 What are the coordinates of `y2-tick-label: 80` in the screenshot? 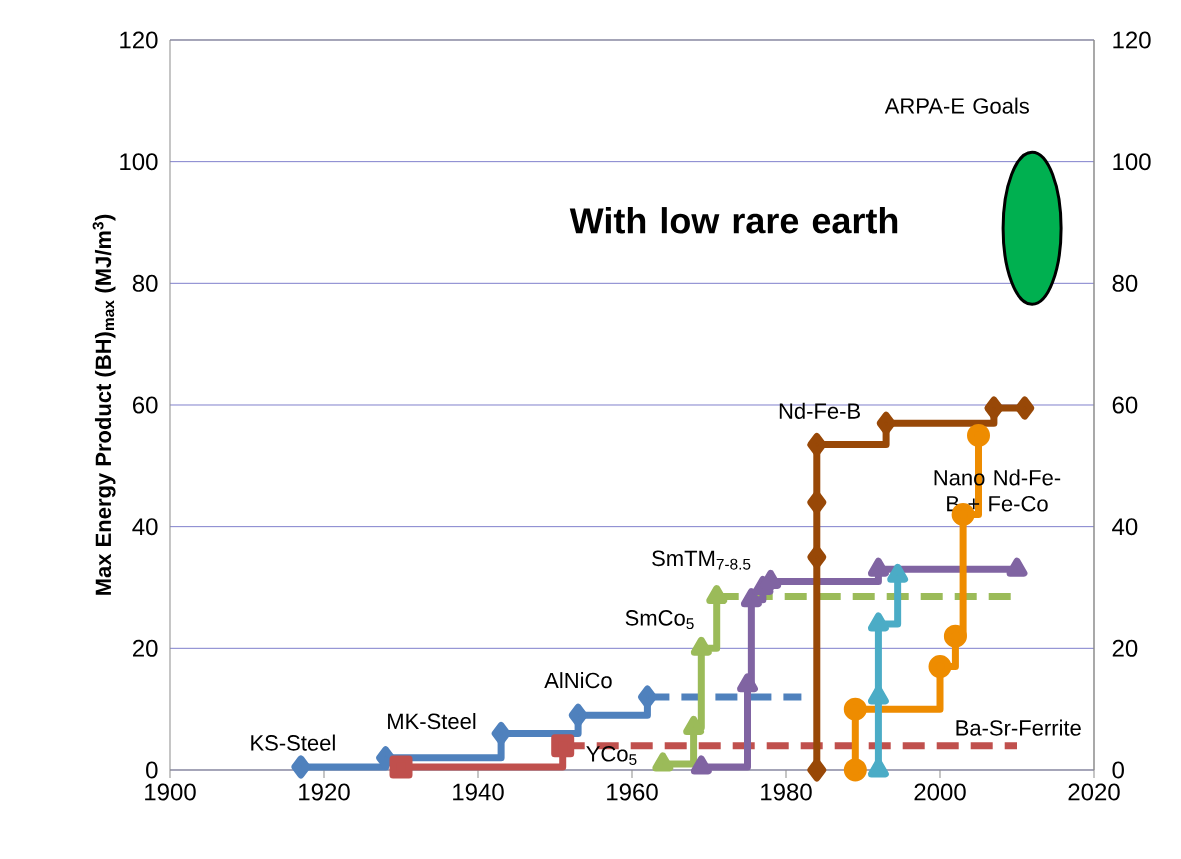 It's located at (1125, 283).